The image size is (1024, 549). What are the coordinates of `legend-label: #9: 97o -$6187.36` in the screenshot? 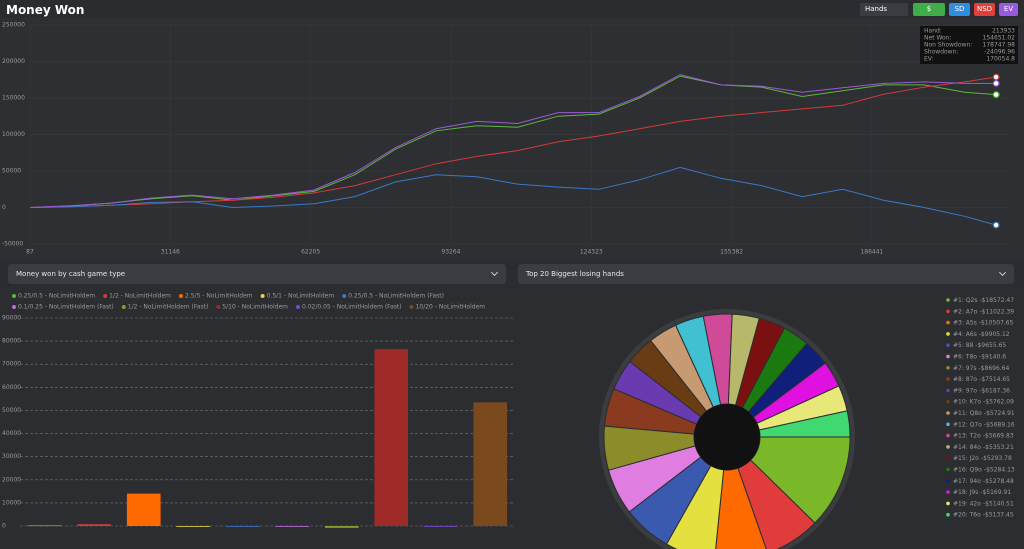 It's located at (981, 390).